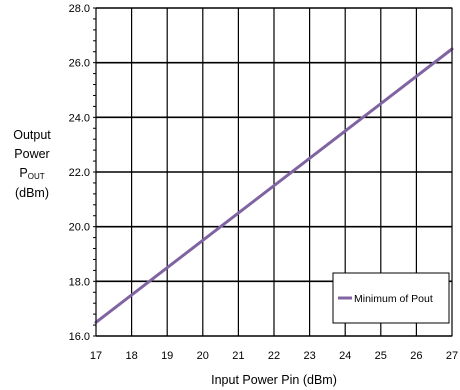 This screenshot has height=390, width=460. Describe the element at coordinates (79, 337) in the screenshot. I see `y-tick-label: 16.0` at that location.